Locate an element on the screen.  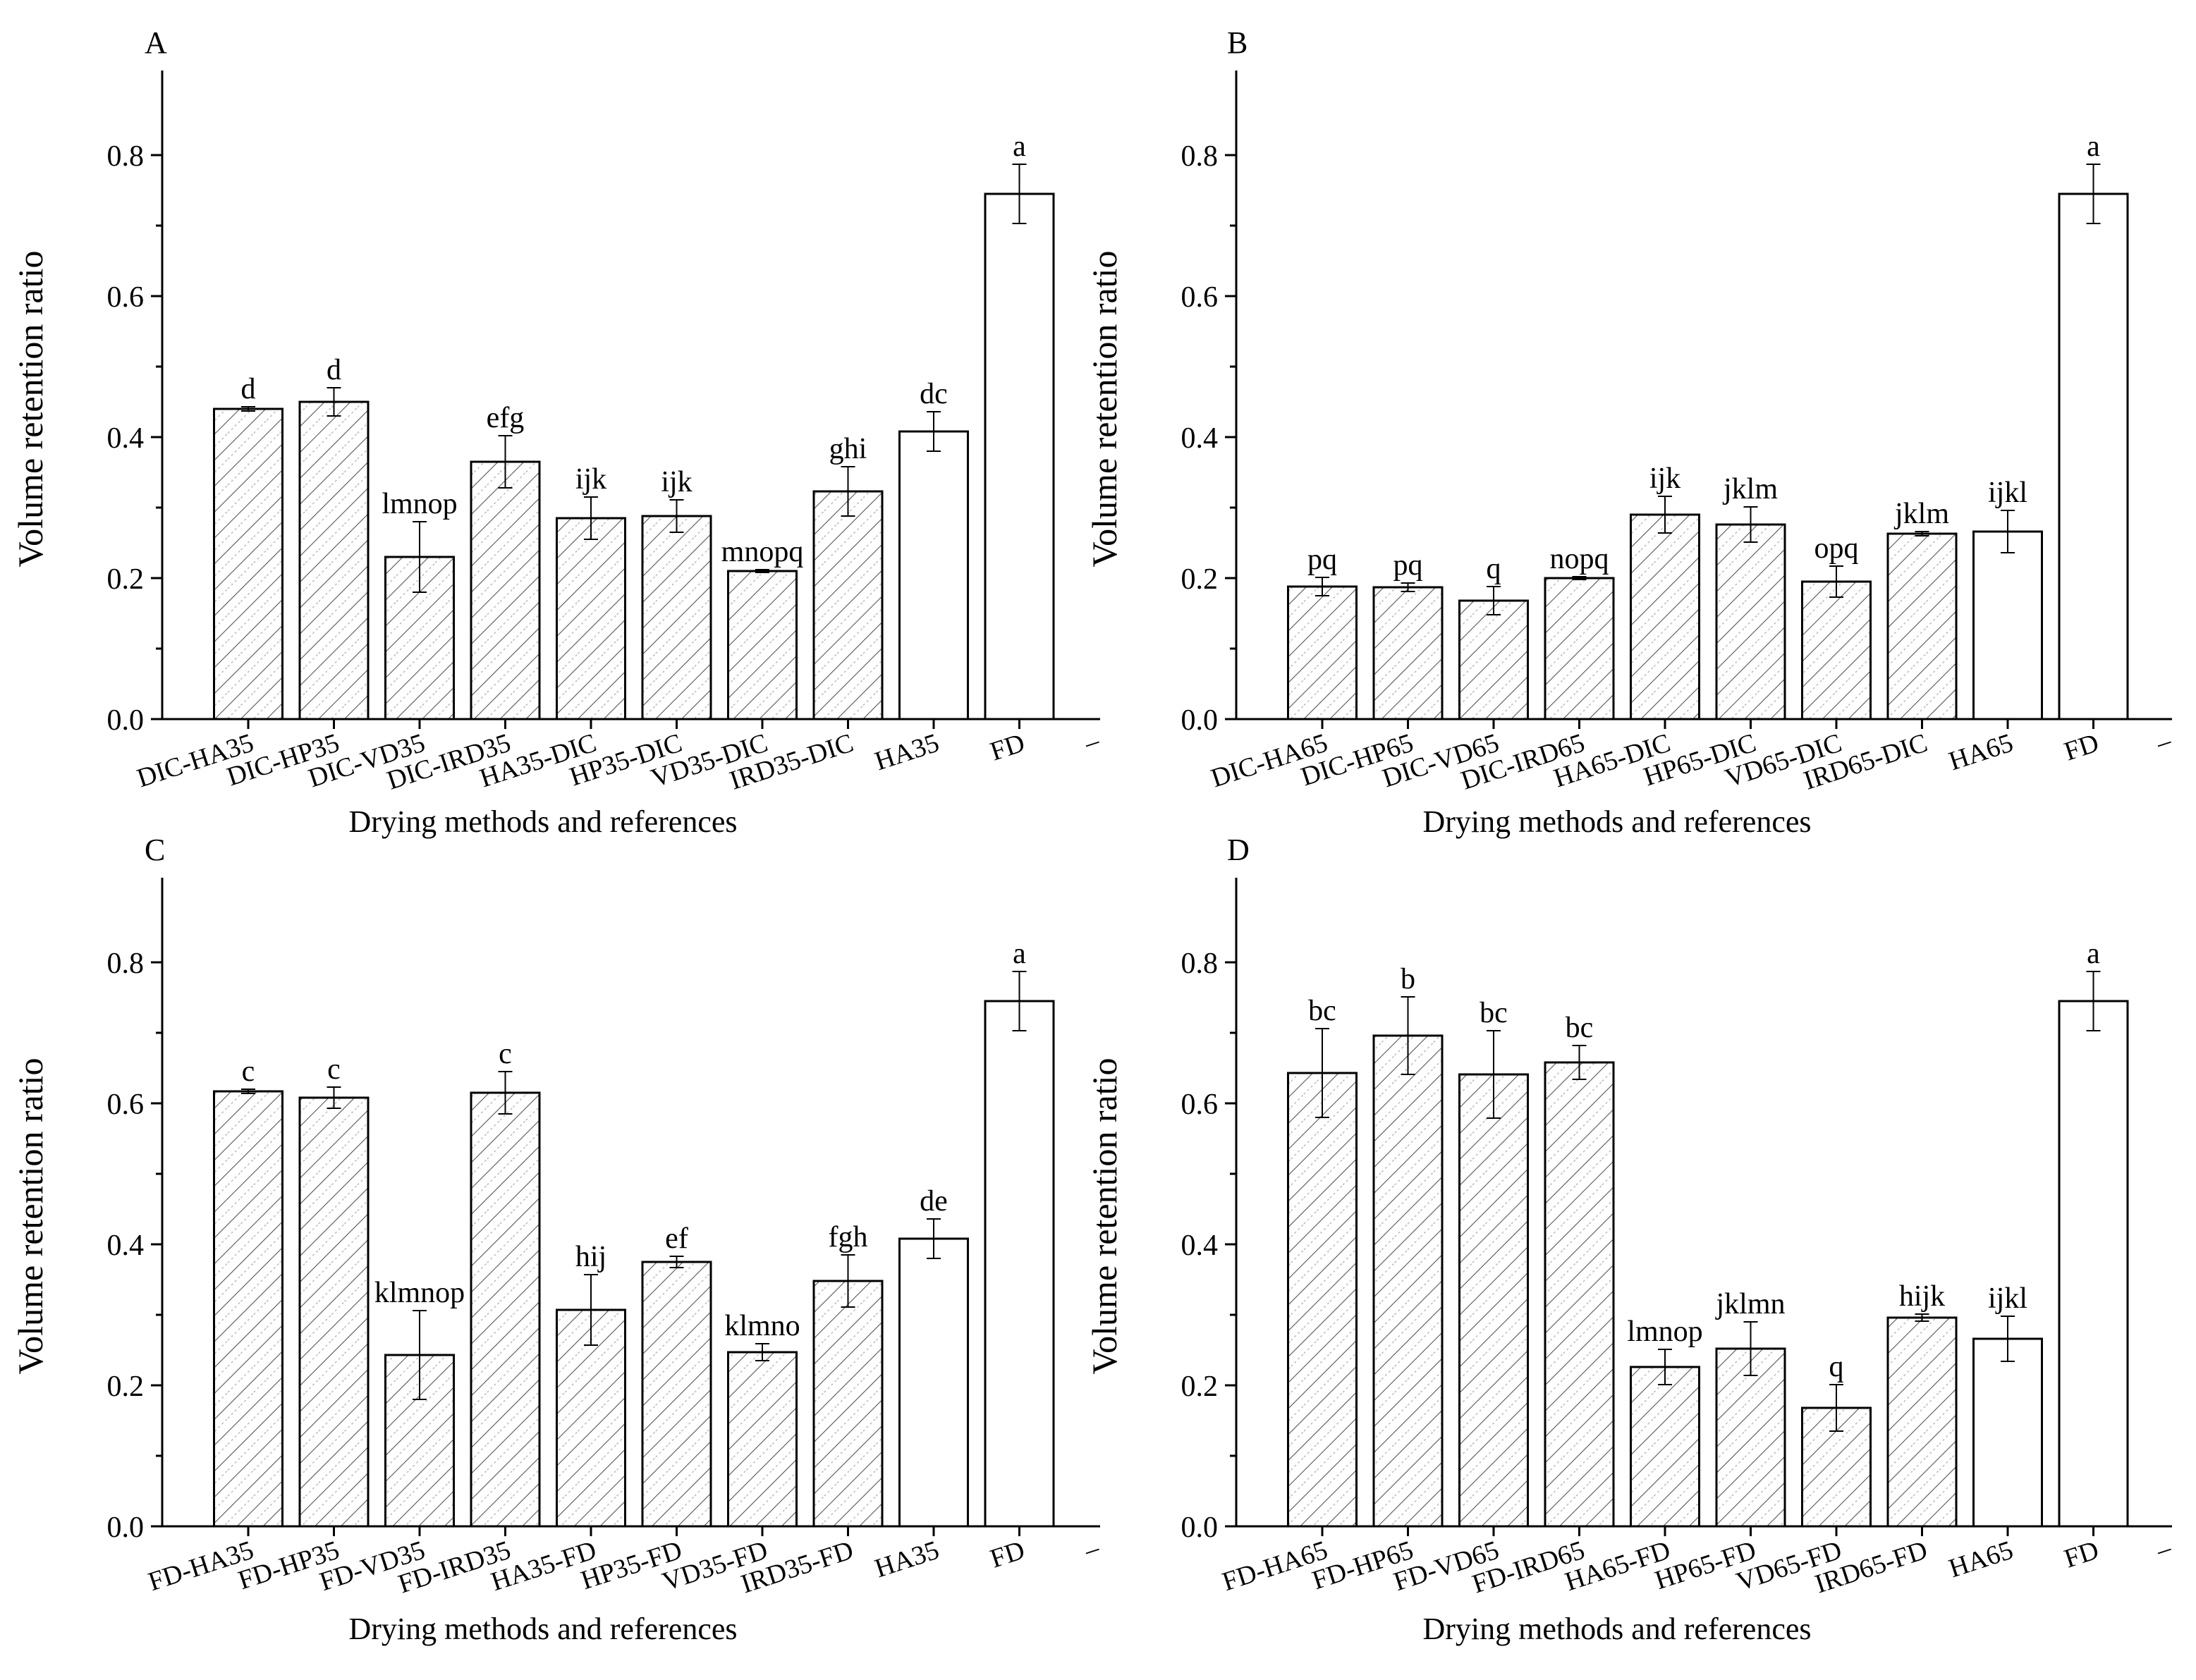
significance-letter: fgh is located at coordinates (848, 1237).